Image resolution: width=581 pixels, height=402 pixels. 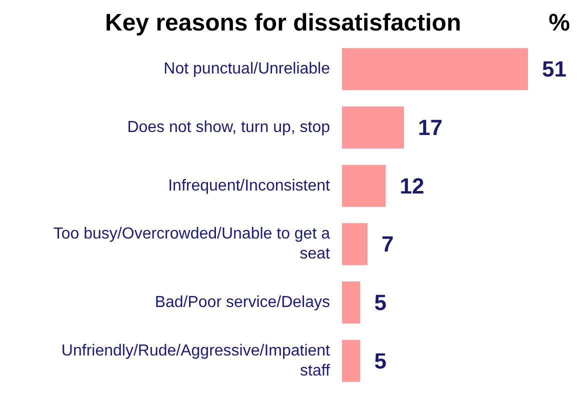 I want to click on chart-title: Key reasons for dissatisfaction, so click(x=283, y=23).